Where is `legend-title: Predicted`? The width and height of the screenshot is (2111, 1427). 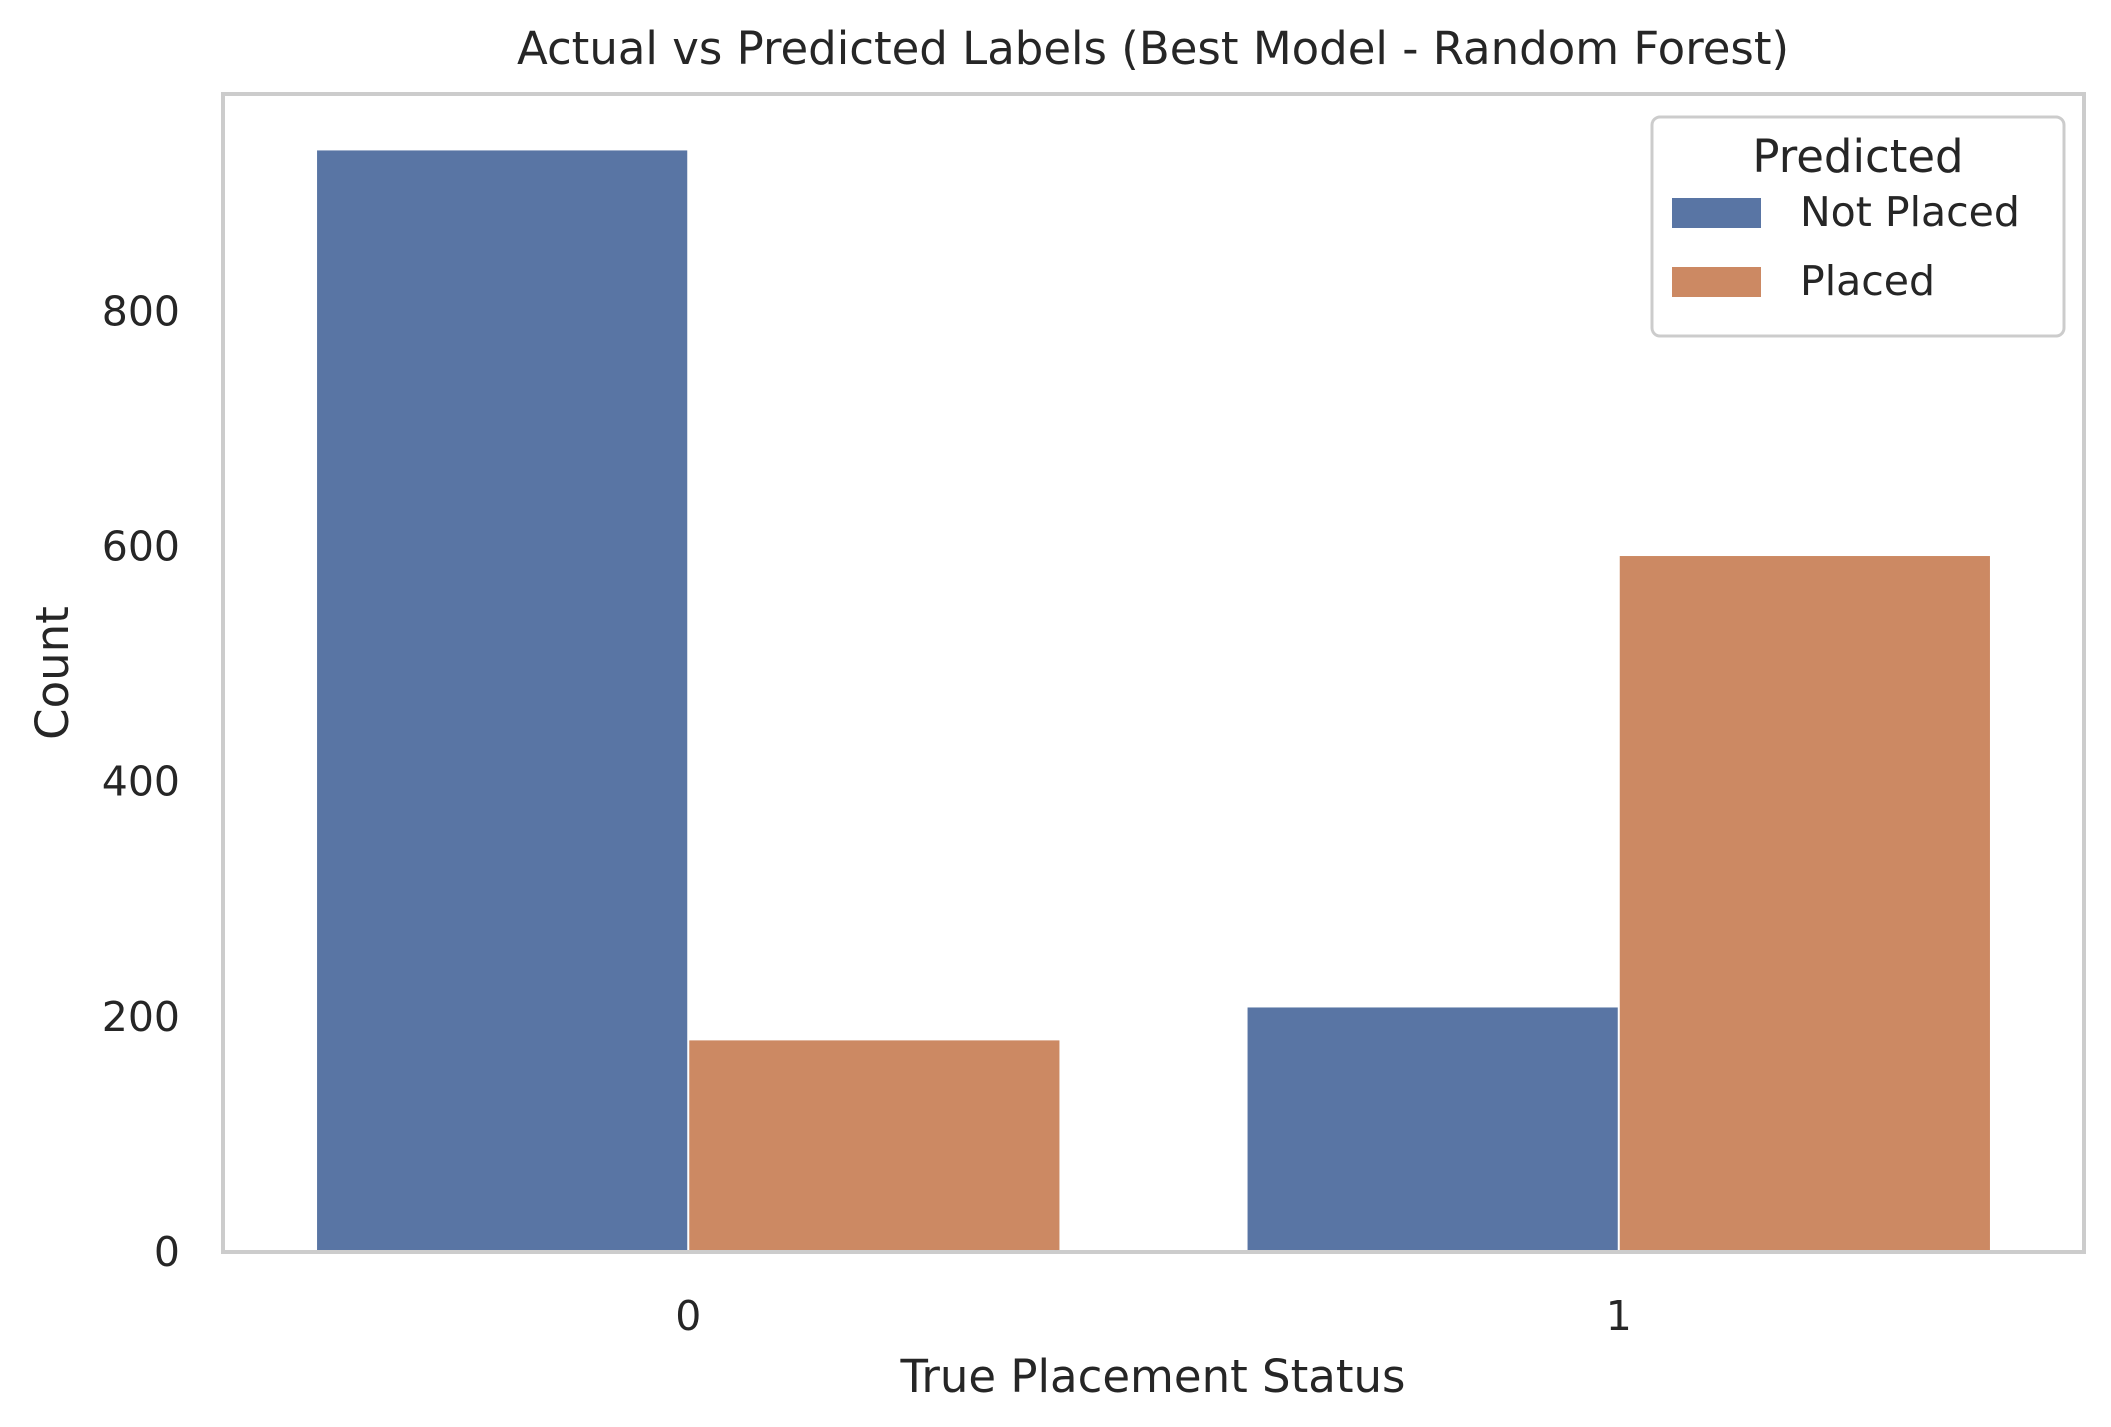
legend-title: Predicted is located at coordinates (1857, 156).